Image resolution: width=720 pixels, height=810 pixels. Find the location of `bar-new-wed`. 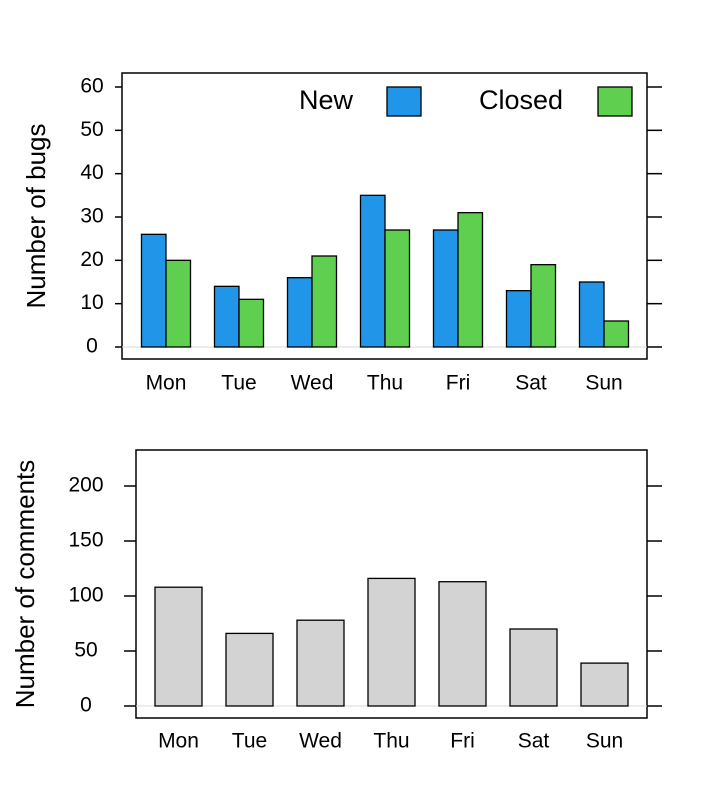

bar-new-wed is located at coordinates (299, 312).